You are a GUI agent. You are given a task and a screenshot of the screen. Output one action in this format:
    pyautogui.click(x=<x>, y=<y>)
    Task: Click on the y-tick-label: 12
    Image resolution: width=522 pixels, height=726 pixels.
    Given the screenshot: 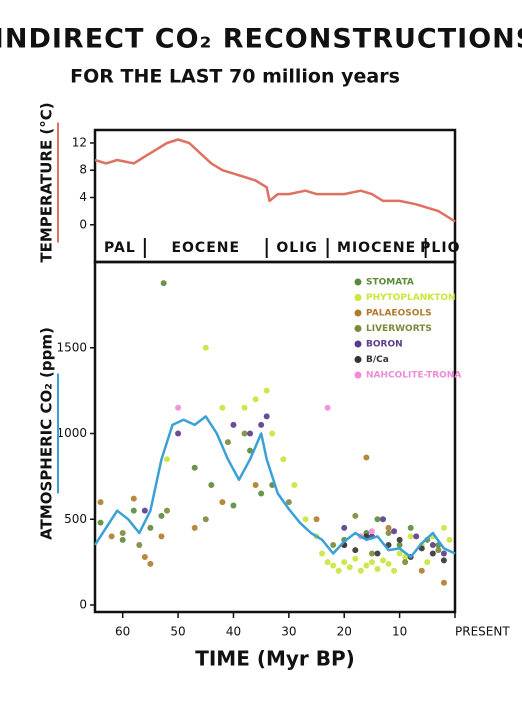 What is the action you would take?
    pyautogui.click(x=79, y=142)
    